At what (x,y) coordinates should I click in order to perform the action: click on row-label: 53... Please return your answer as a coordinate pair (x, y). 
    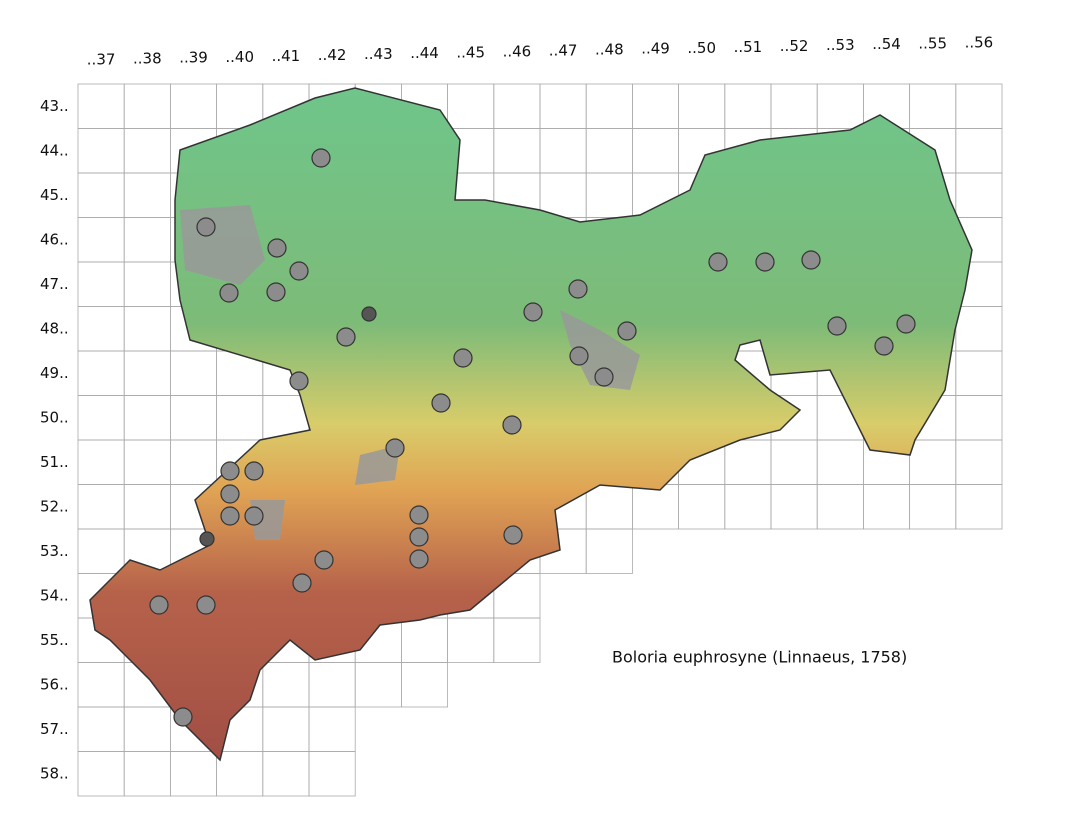
    Looking at the image, I should click on (54, 551).